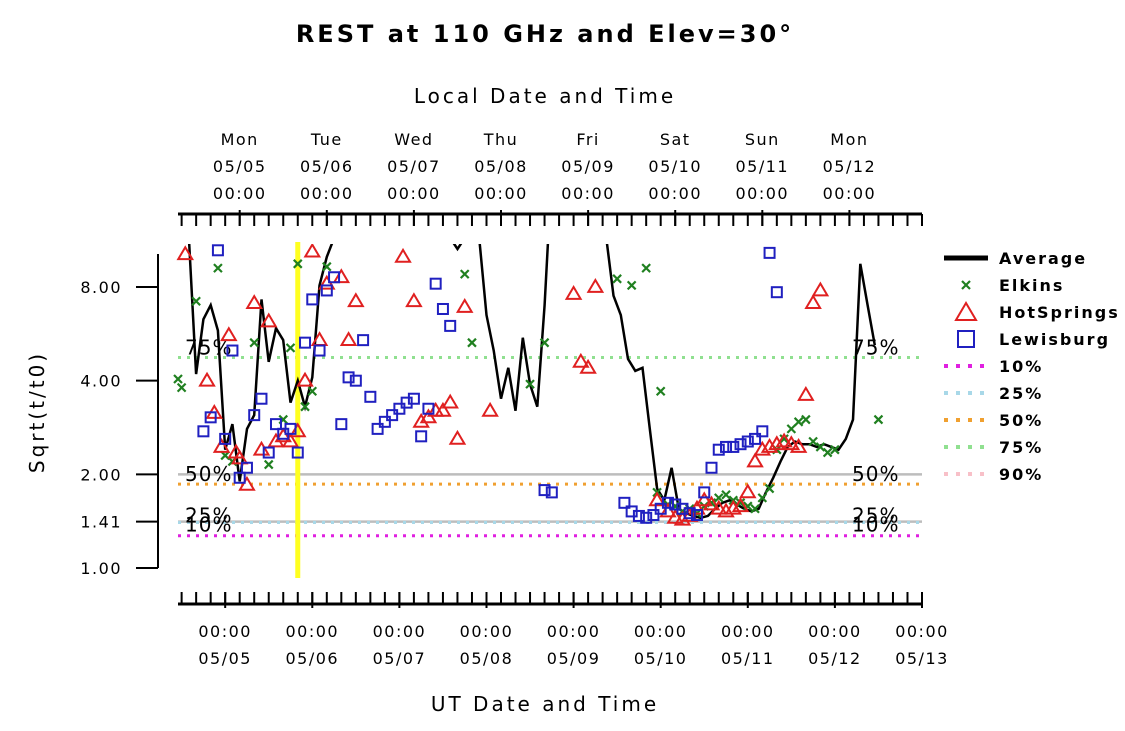 This screenshot has width=1125, height=731. I want to click on legend-label: Elkins, so click(1031, 285).